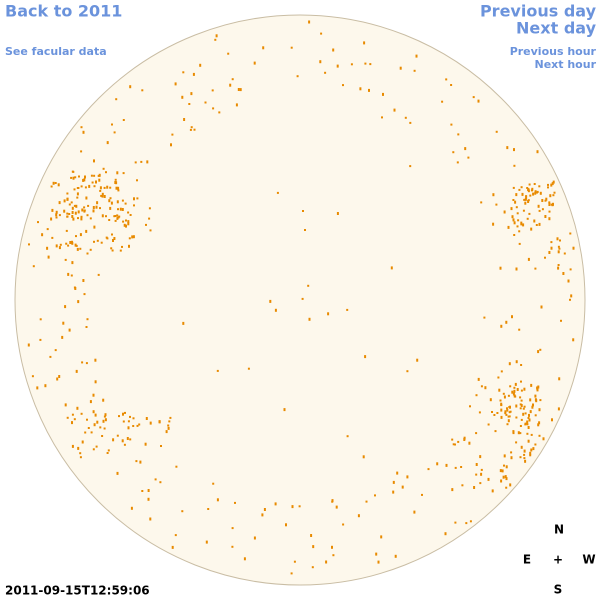  Describe the element at coordinates (538, 11) in the screenshot. I see `previous-day-link: Previous day` at that location.